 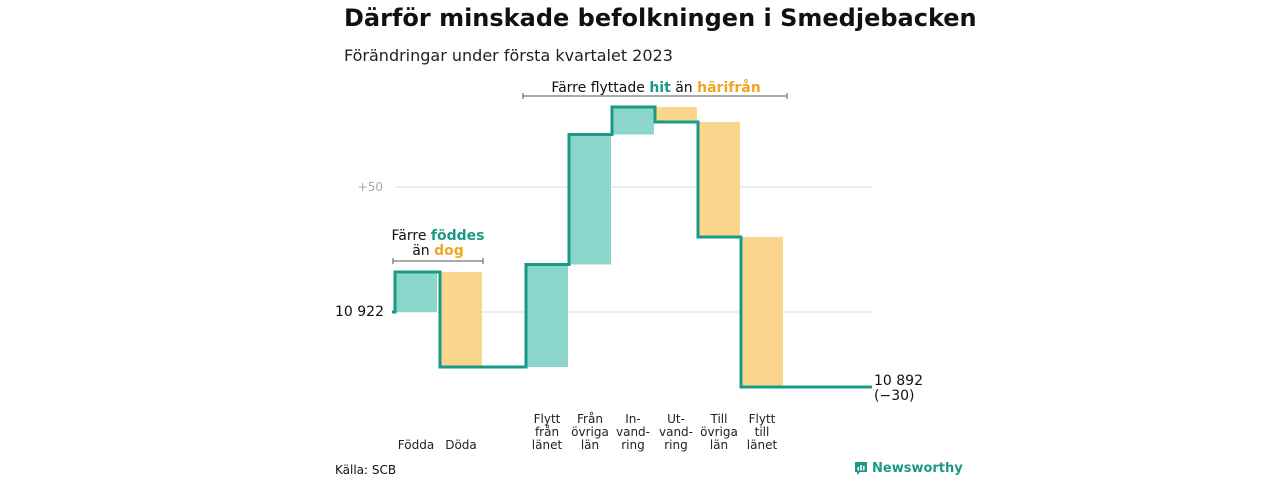 What do you see at coordinates (461, 445) in the screenshot?
I see `x-label-1-0: Döda` at bounding box center [461, 445].